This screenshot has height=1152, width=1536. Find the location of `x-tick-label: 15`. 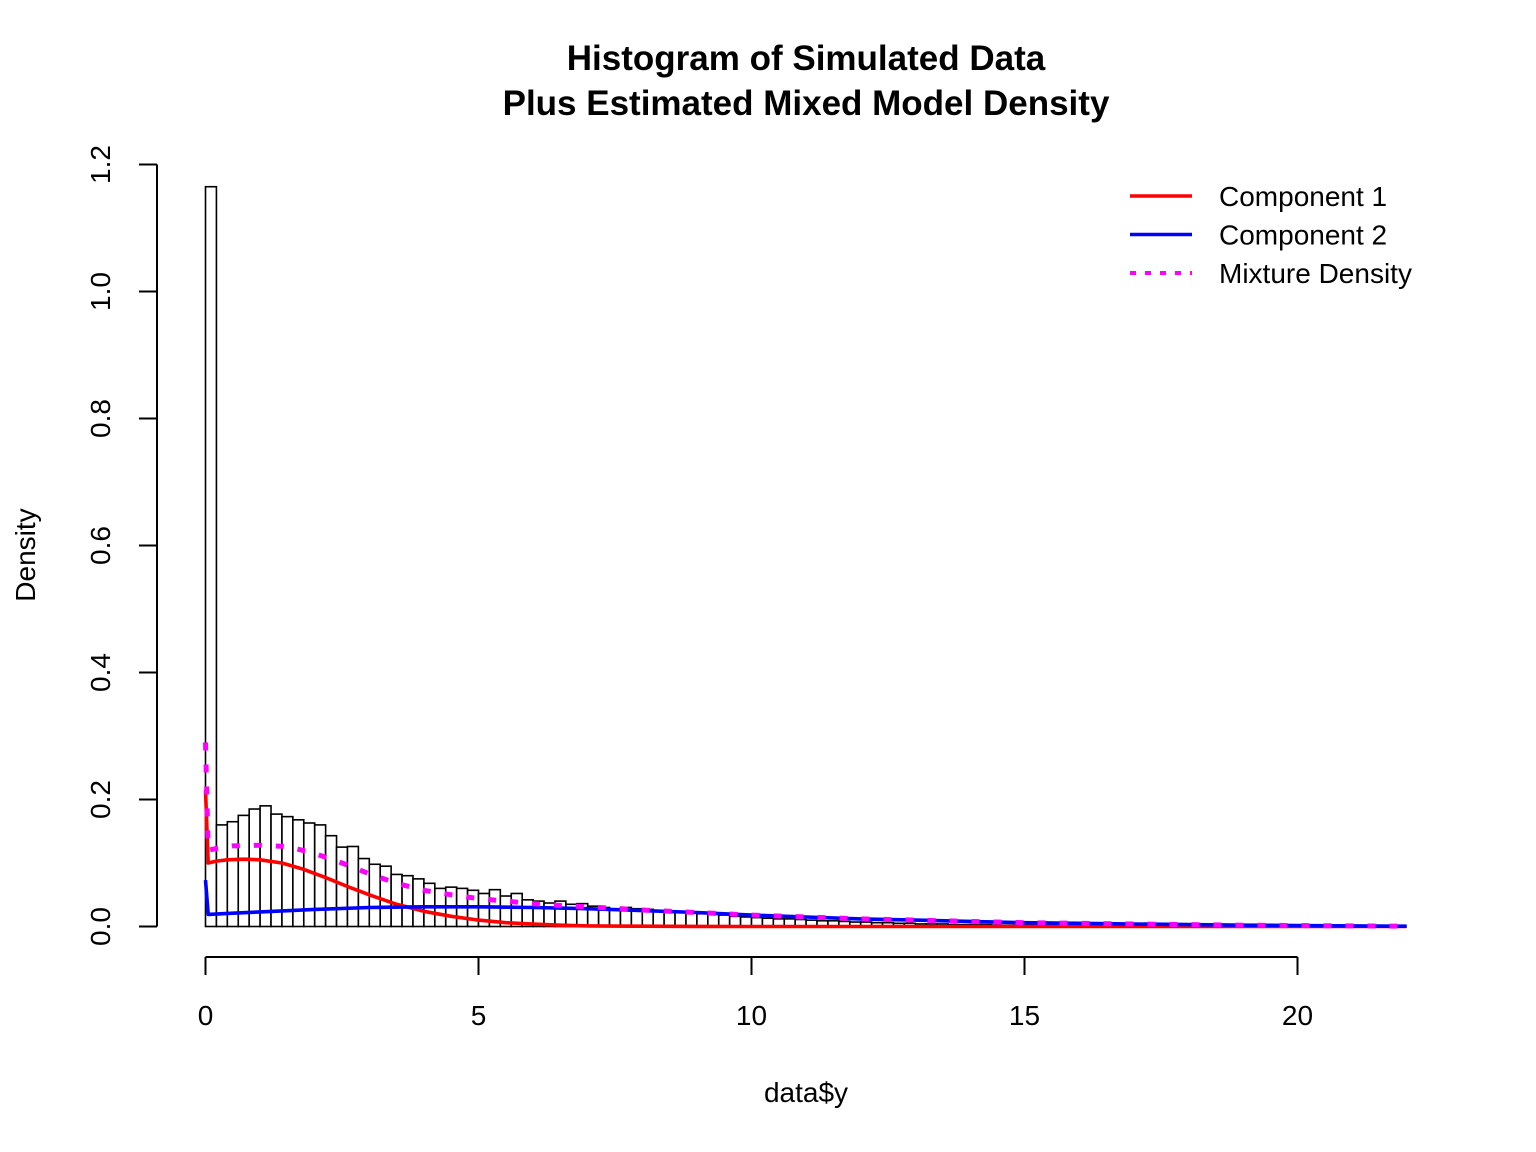

x-tick-label: 15 is located at coordinates (1024, 1015).